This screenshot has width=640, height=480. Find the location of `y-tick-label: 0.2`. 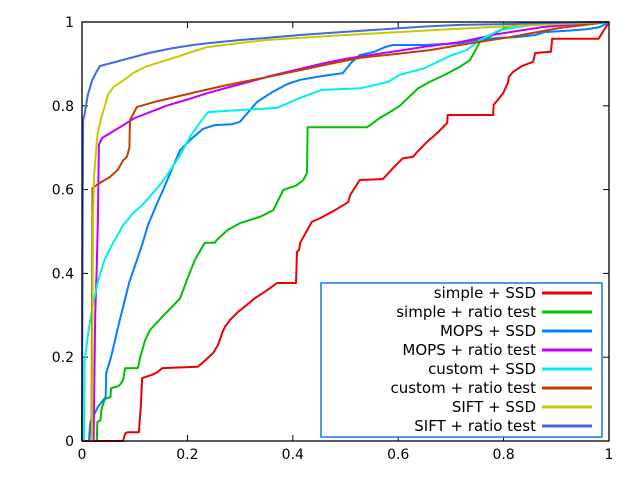

y-tick-label: 0.2 is located at coordinates (63, 358).